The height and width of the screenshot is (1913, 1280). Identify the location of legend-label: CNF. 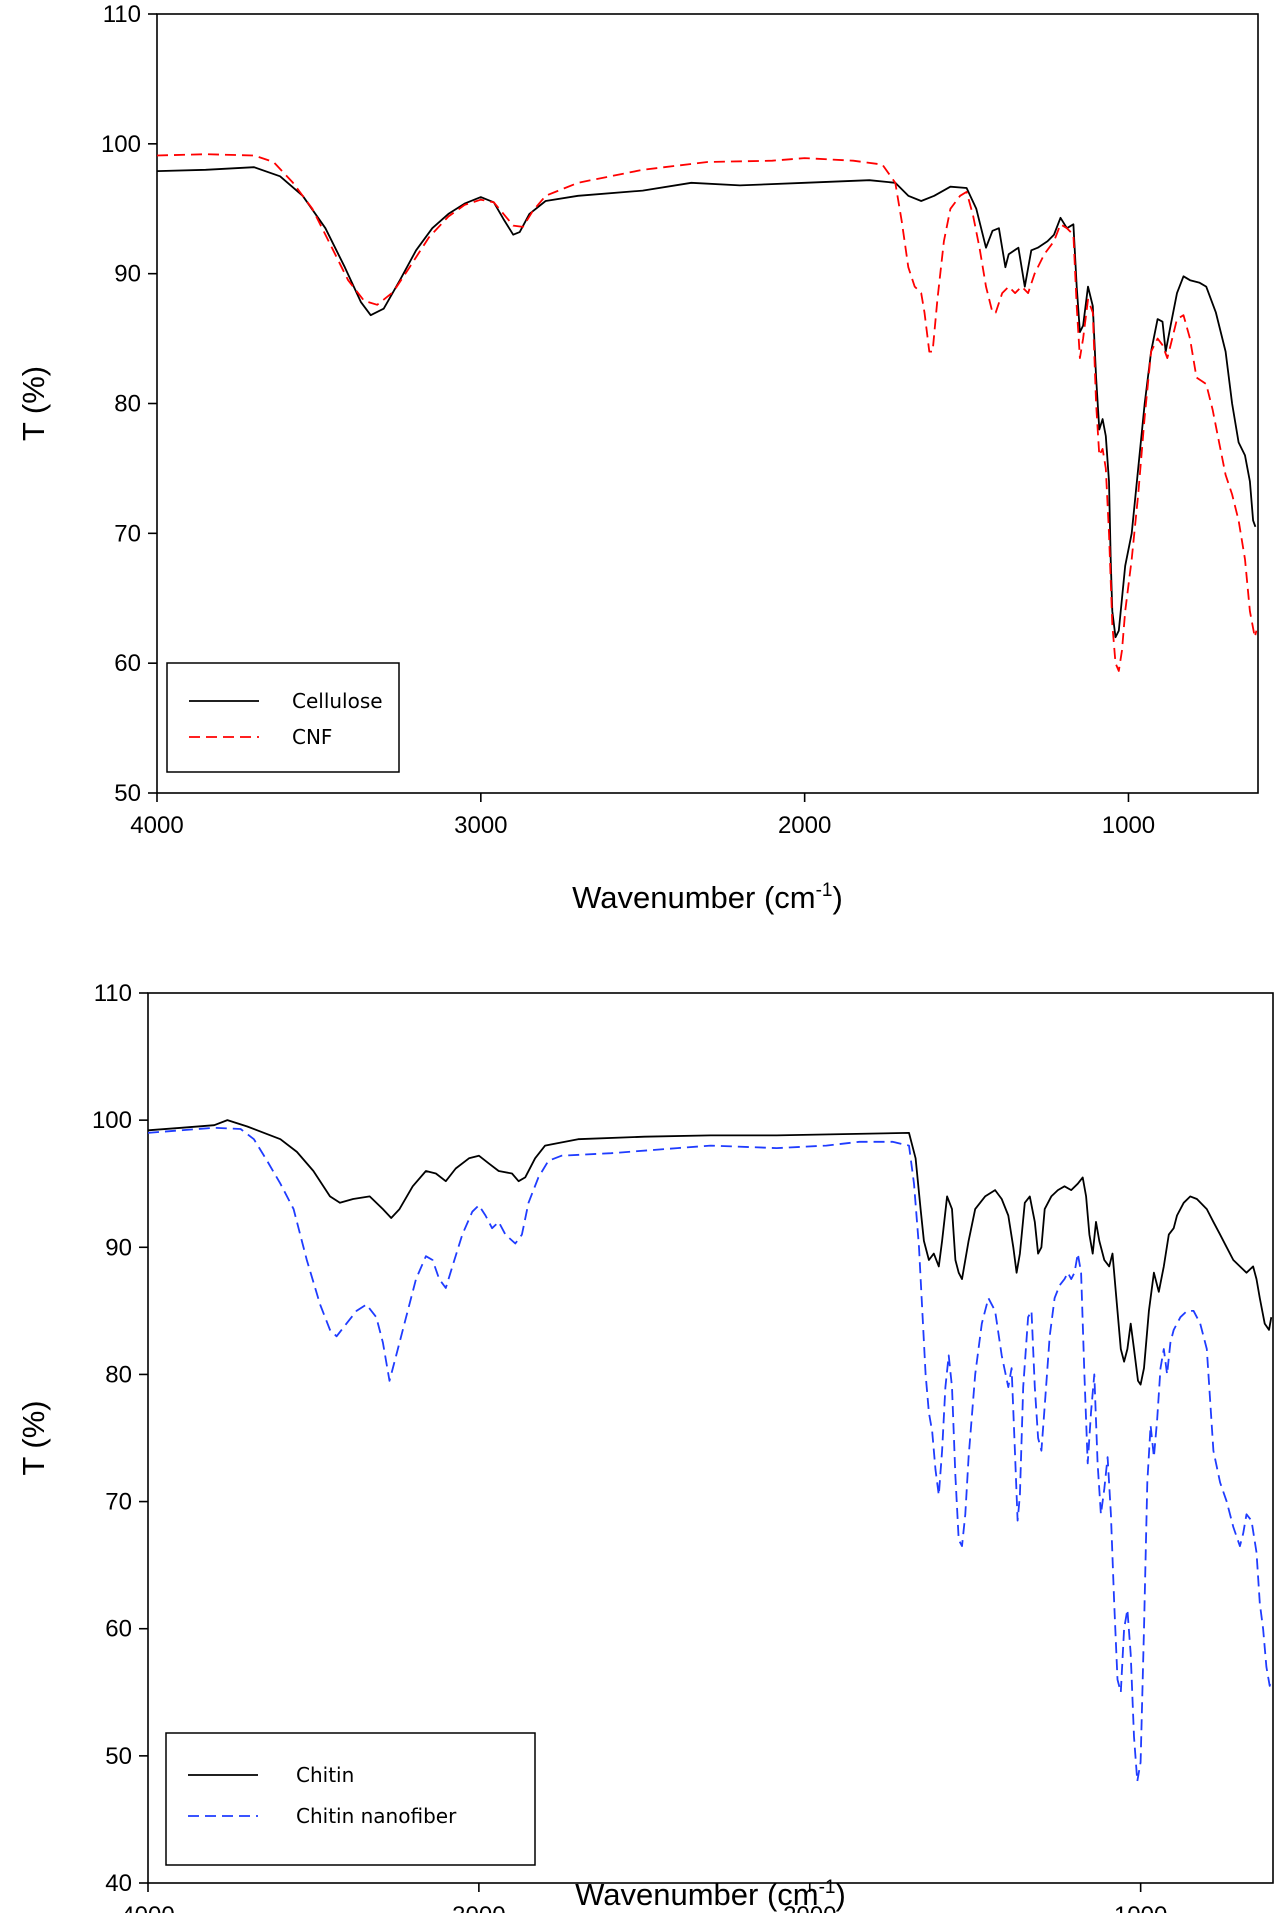
(312, 737).